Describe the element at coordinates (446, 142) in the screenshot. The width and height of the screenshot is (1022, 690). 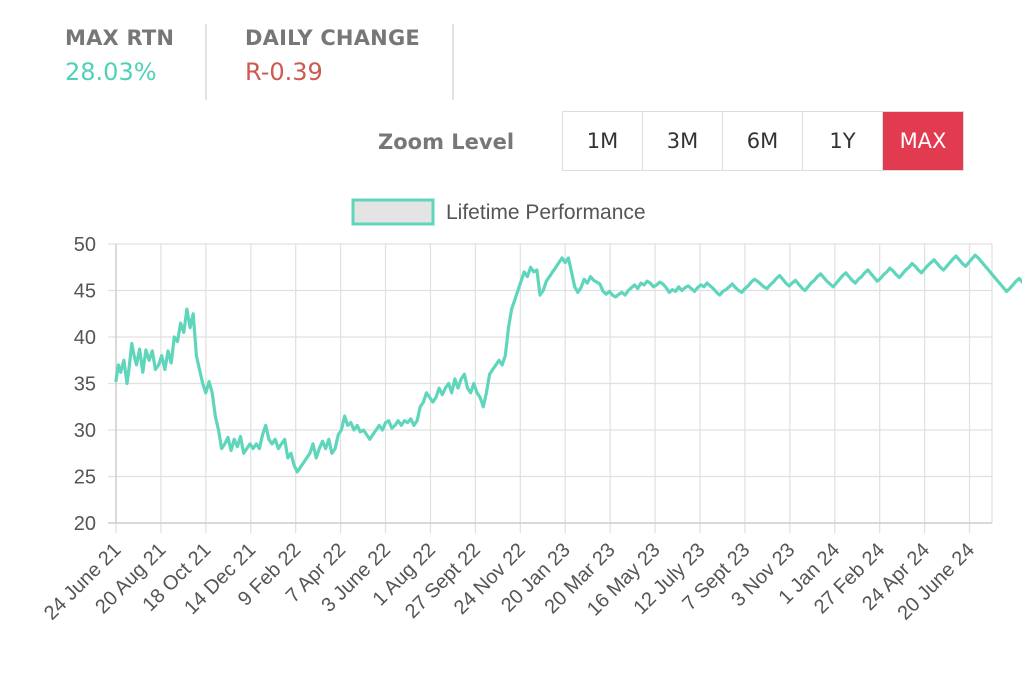
I see `zoom-level-label: Zoom Level` at that location.